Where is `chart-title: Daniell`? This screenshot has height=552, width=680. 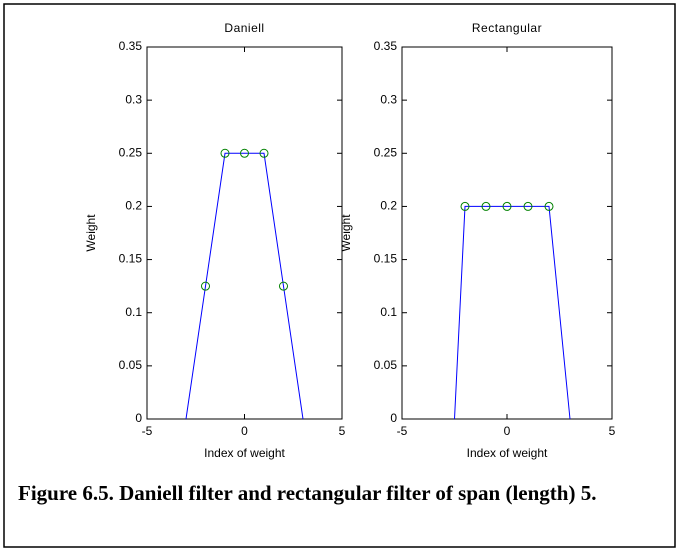 chart-title: Daniell is located at coordinates (244, 28).